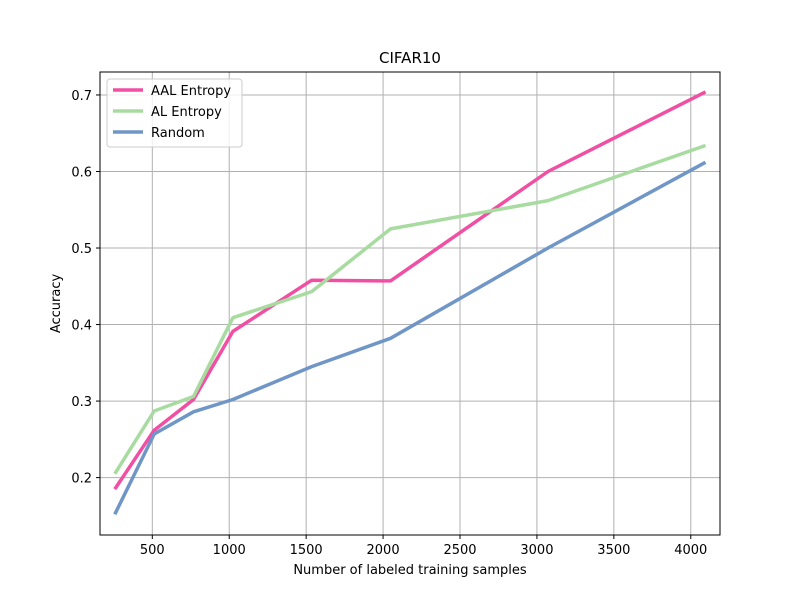  What do you see at coordinates (85, 288) in the screenshot?
I see `y-axis-ticks: 0.2 0.3 0.4 0.5 0.6 0.7` at bounding box center [85, 288].